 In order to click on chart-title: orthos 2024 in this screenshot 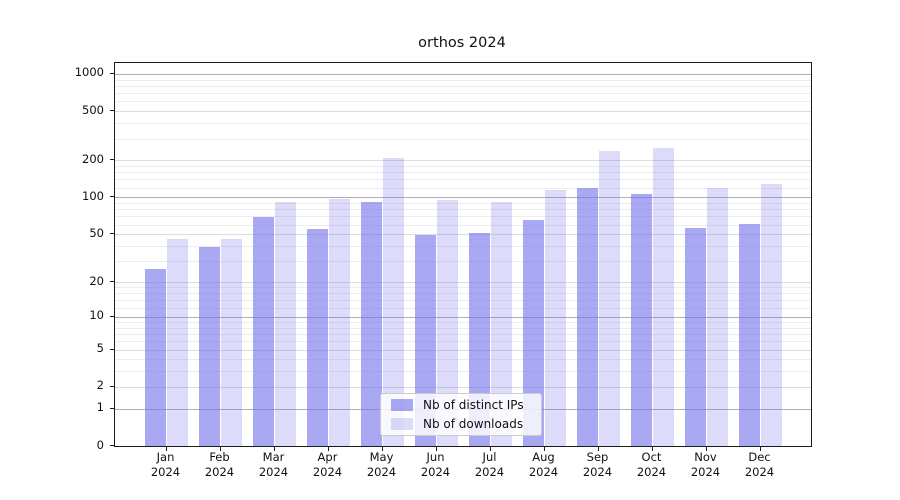, I will do `click(462, 43)`.